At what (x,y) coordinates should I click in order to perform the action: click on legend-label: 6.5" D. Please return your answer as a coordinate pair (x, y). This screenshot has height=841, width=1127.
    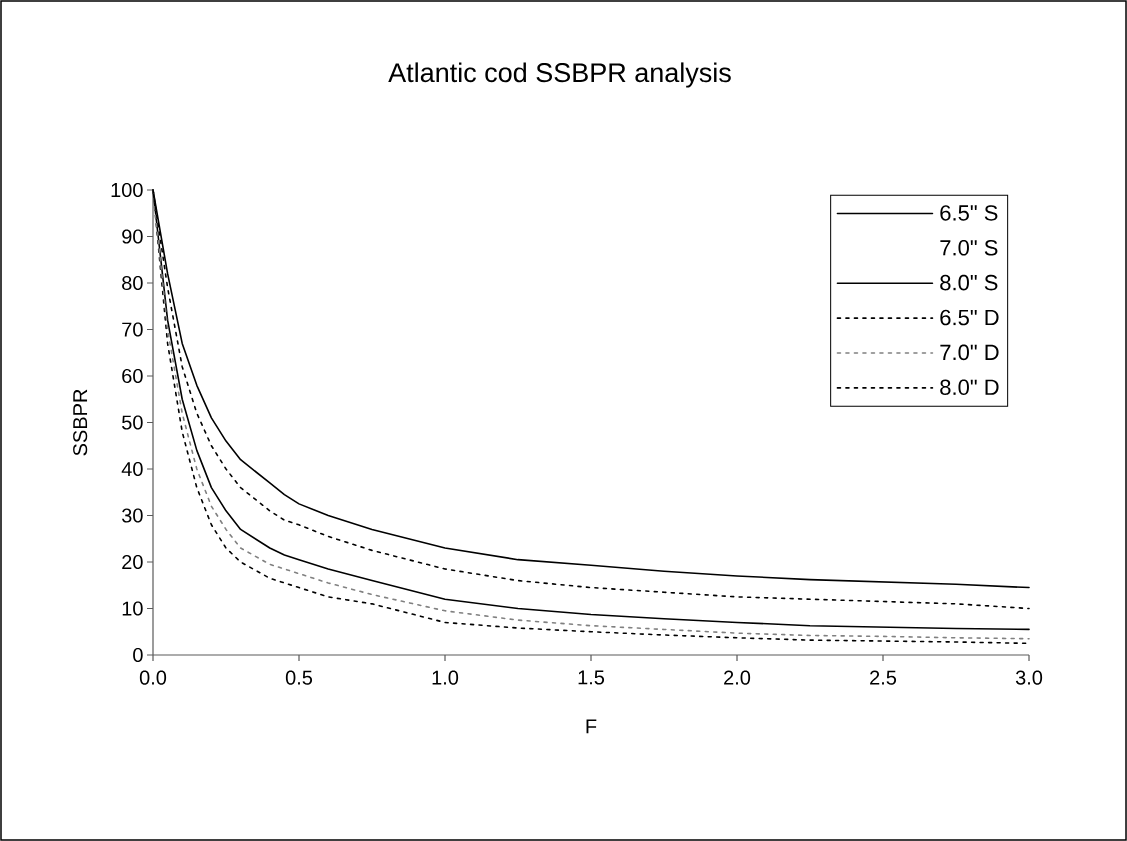
    Looking at the image, I should click on (969, 317).